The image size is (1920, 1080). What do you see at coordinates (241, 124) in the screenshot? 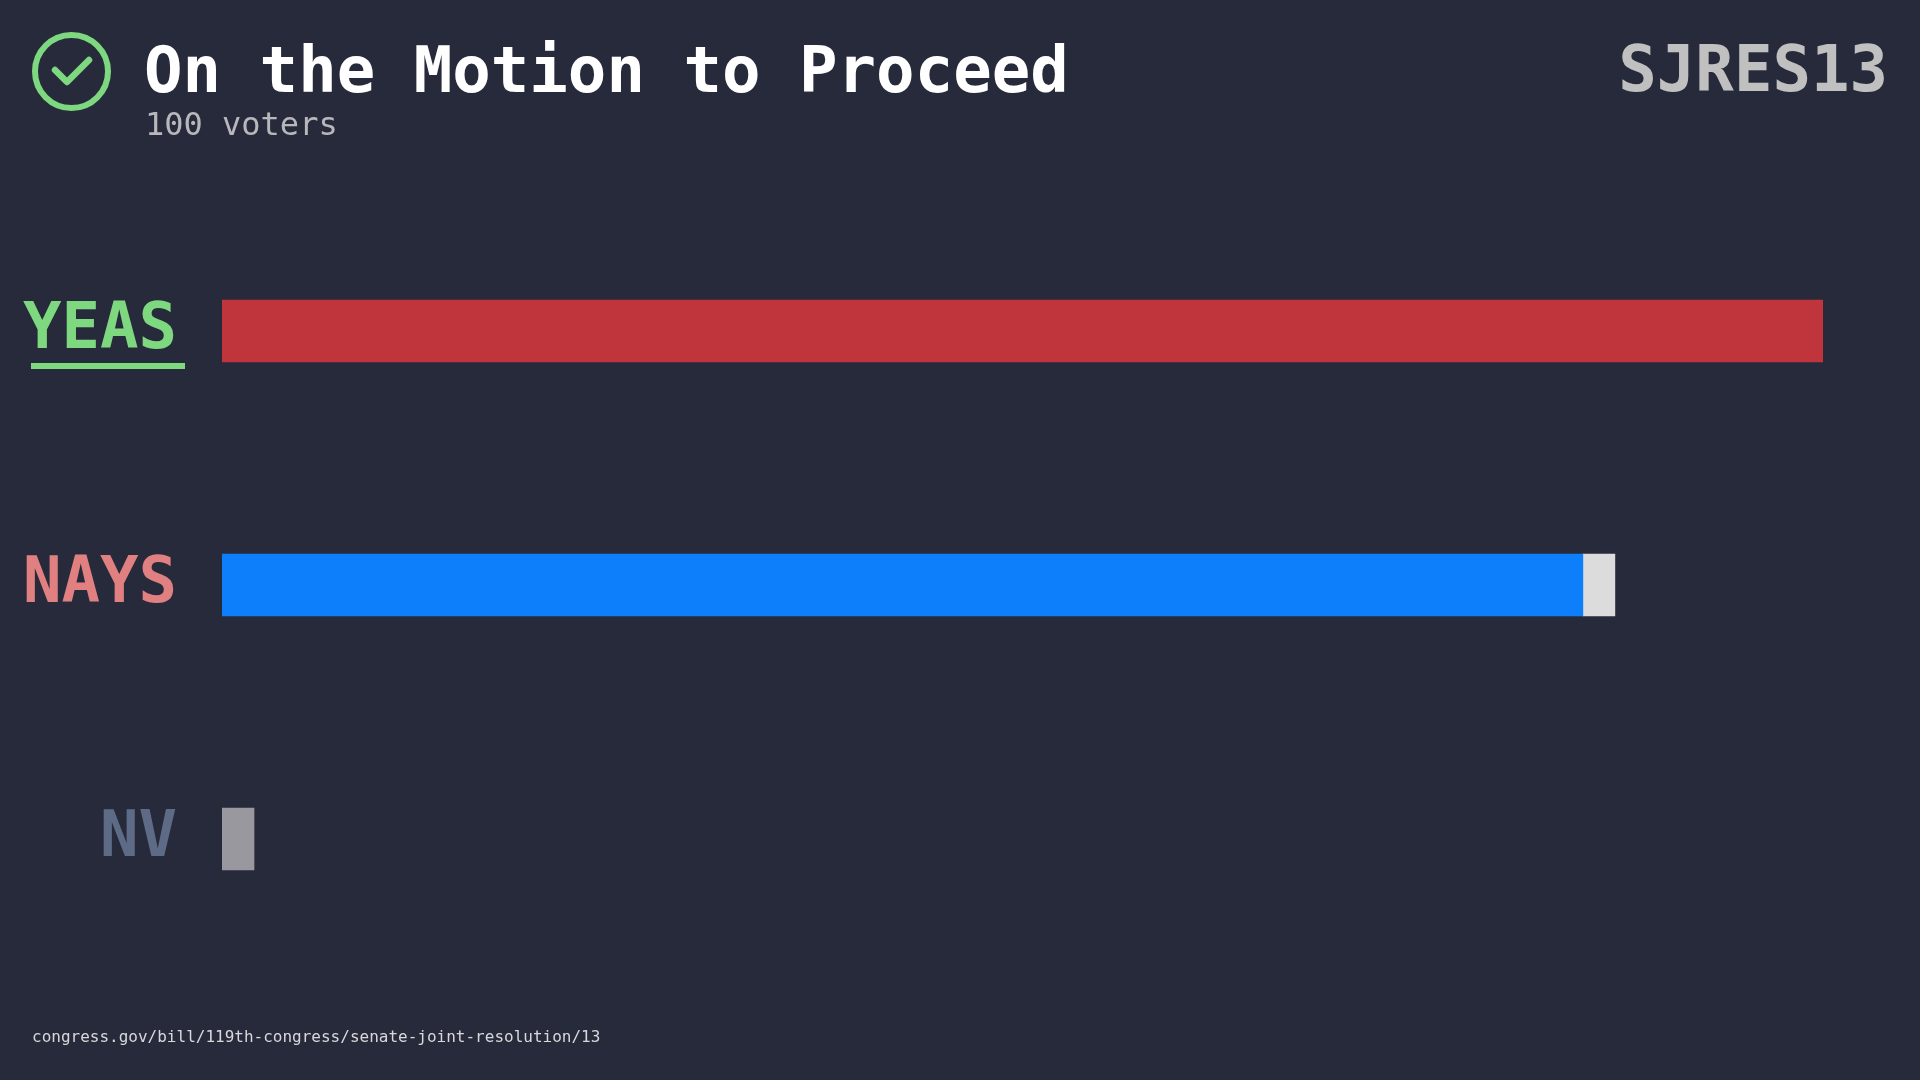
I see `chart-subtitle: 100 voters` at bounding box center [241, 124].